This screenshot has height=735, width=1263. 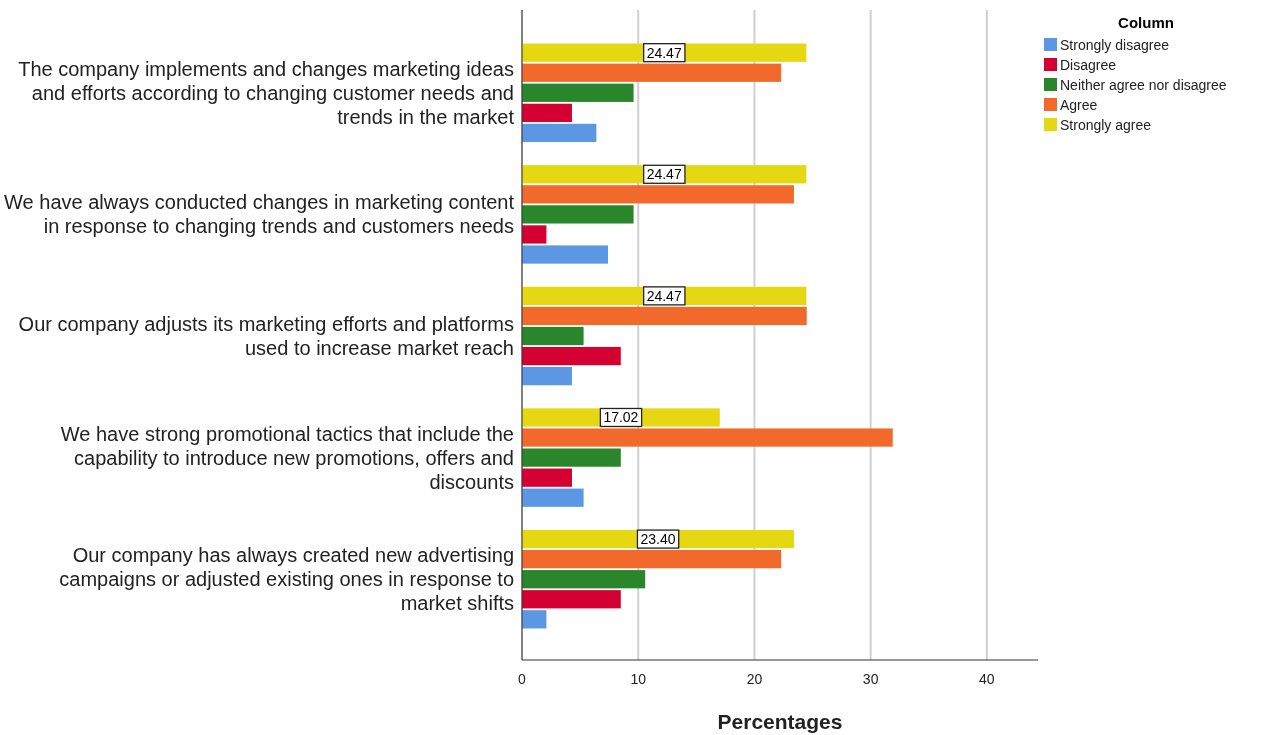 What do you see at coordinates (638, 679) in the screenshot?
I see `x-tick-label: 10` at bounding box center [638, 679].